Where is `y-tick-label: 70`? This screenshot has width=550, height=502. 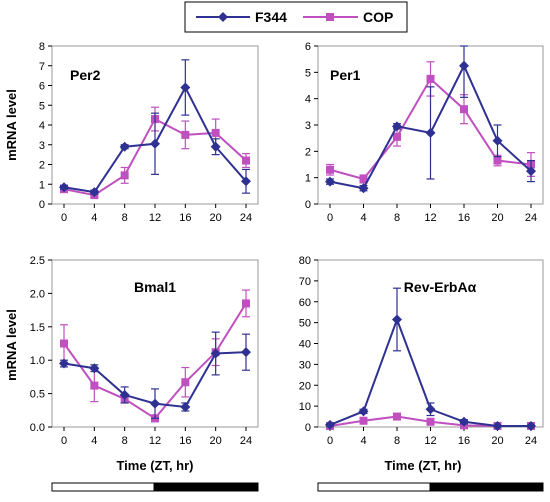
y-tick-label: 70 is located at coordinates (305, 282).